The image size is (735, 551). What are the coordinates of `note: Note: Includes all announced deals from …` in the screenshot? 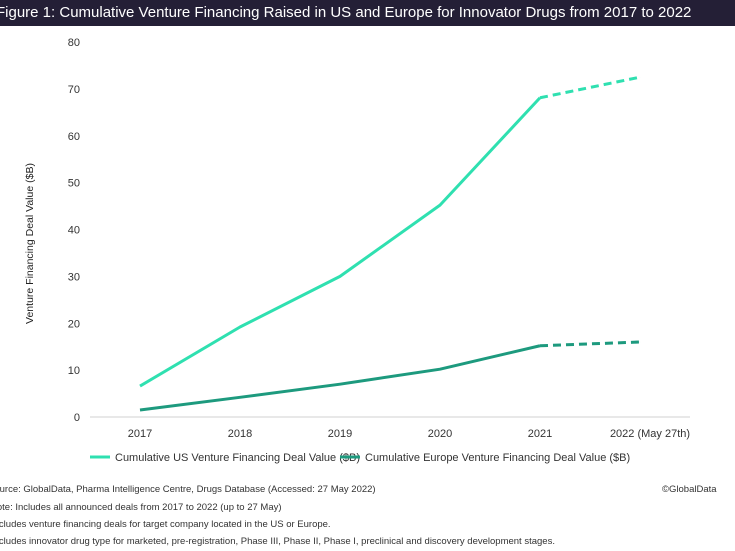 It's located at (141, 507).